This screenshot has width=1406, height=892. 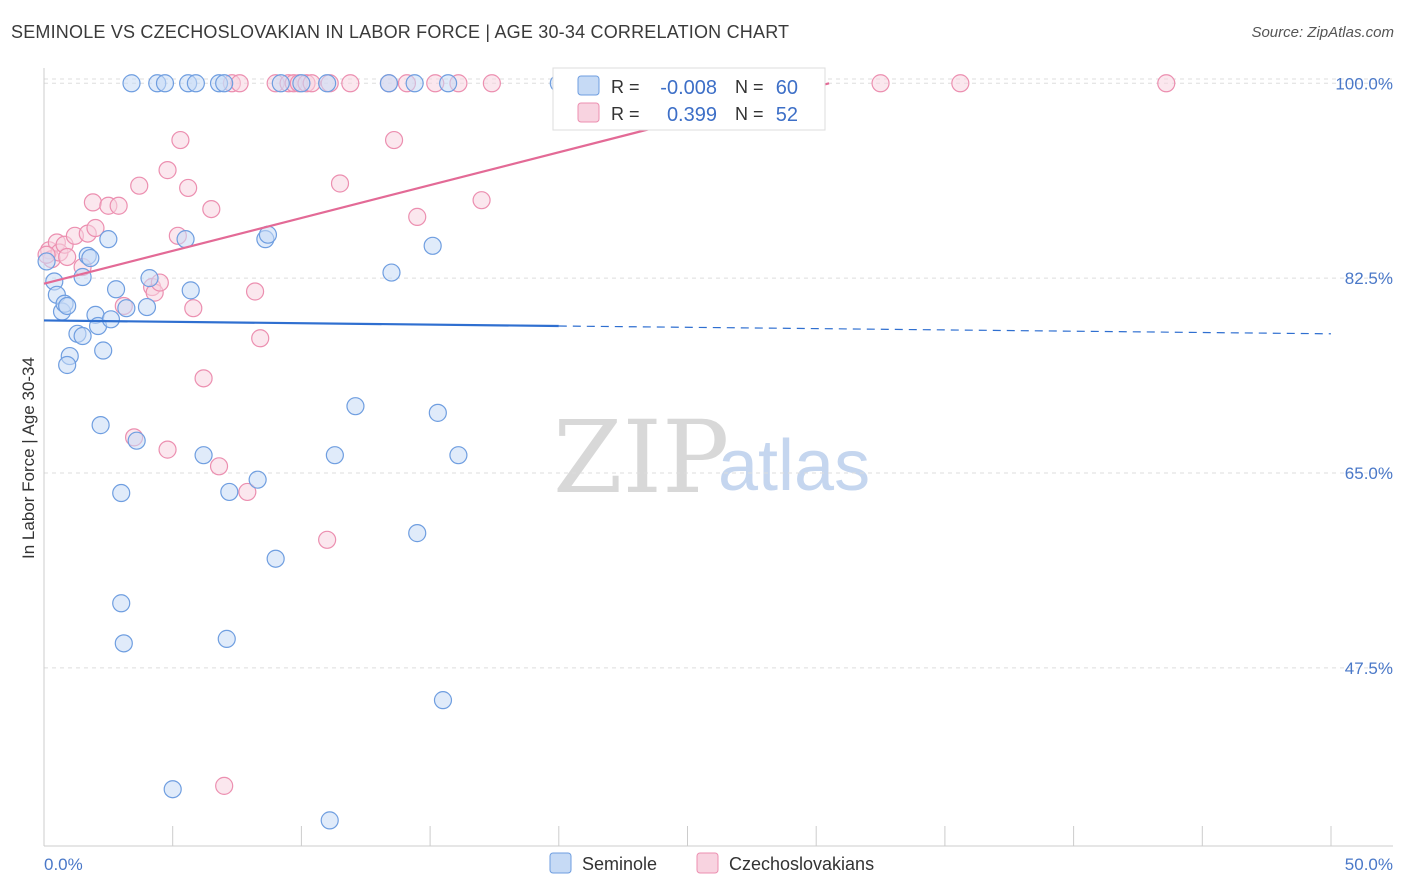 What do you see at coordinates (1369, 864) in the screenshot?
I see `x-tick-label-max: 50.0%` at bounding box center [1369, 864].